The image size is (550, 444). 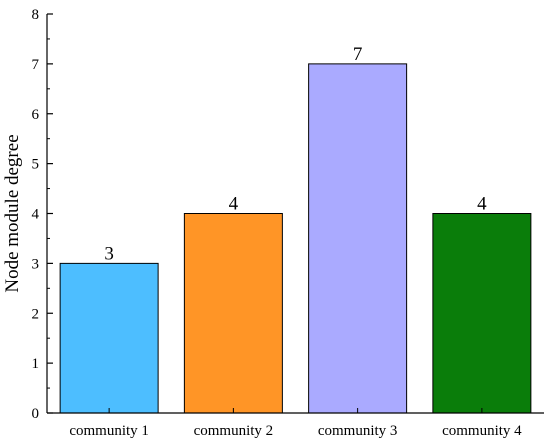 I want to click on y-axis-ticks: 0 1 2 3 4 5 6 7 8, so click(x=42, y=214).